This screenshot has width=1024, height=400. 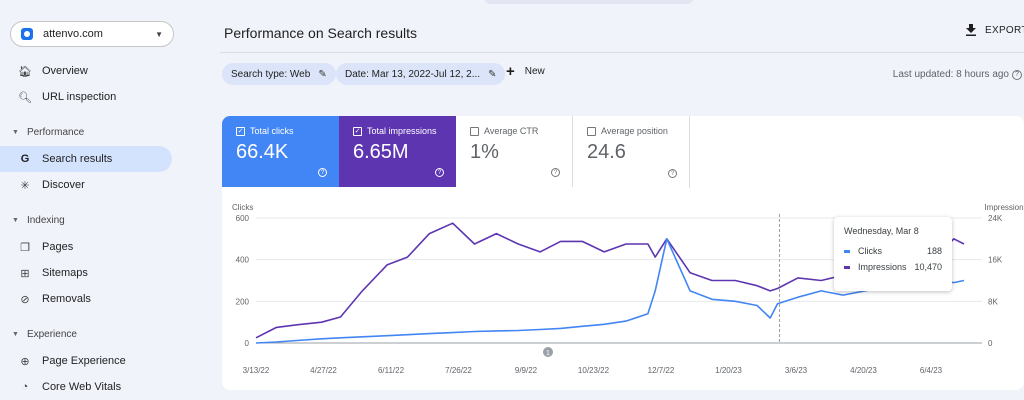 What do you see at coordinates (77, 159) in the screenshot?
I see `sidebar-item-label: Search results` at bounding box center [77, 159].